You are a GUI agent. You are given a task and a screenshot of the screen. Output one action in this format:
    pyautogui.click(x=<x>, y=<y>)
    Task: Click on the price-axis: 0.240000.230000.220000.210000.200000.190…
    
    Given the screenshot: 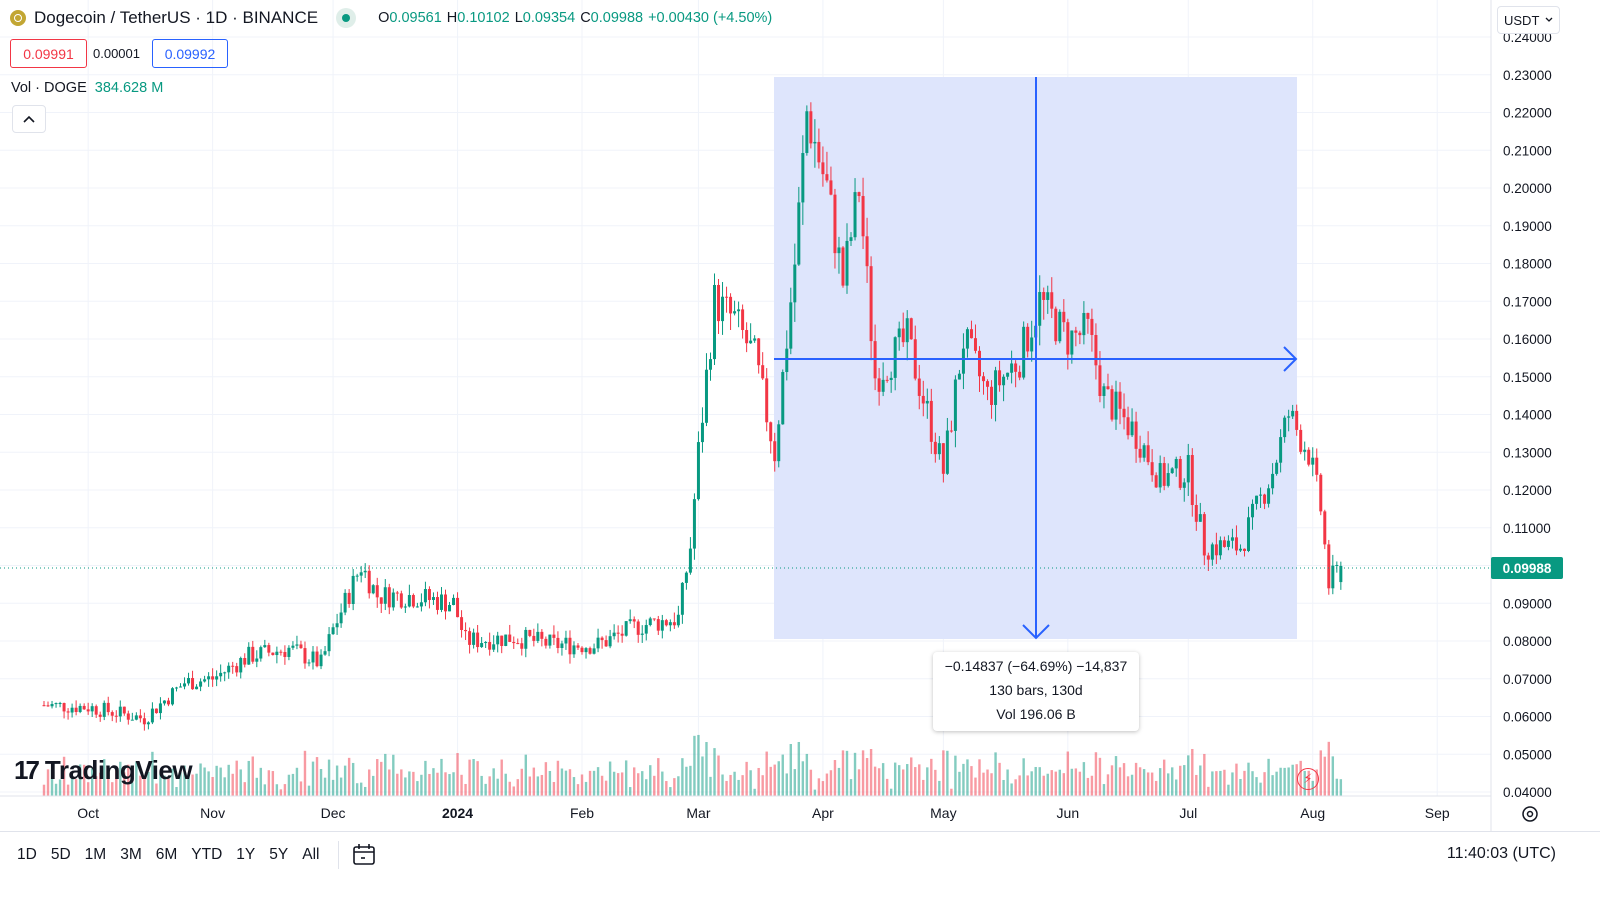 What is the action you would take?
    pyautogui.click(x=1527, y=415)
    